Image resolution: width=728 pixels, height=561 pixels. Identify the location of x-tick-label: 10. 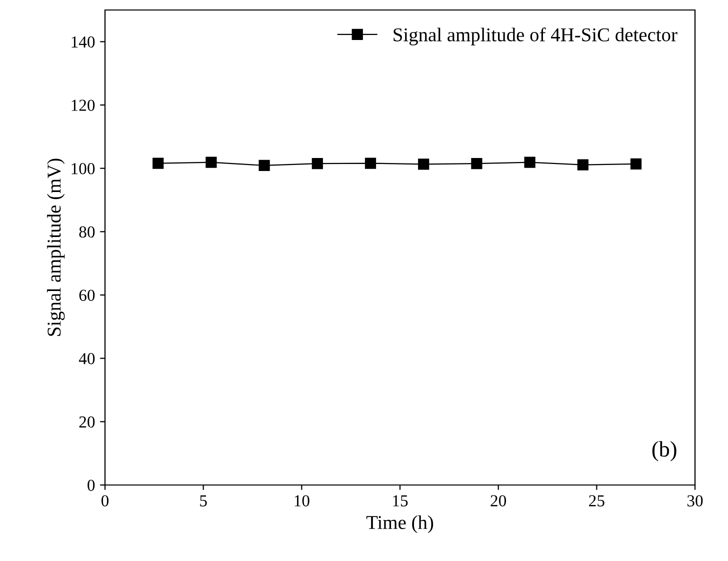
(302, 500).